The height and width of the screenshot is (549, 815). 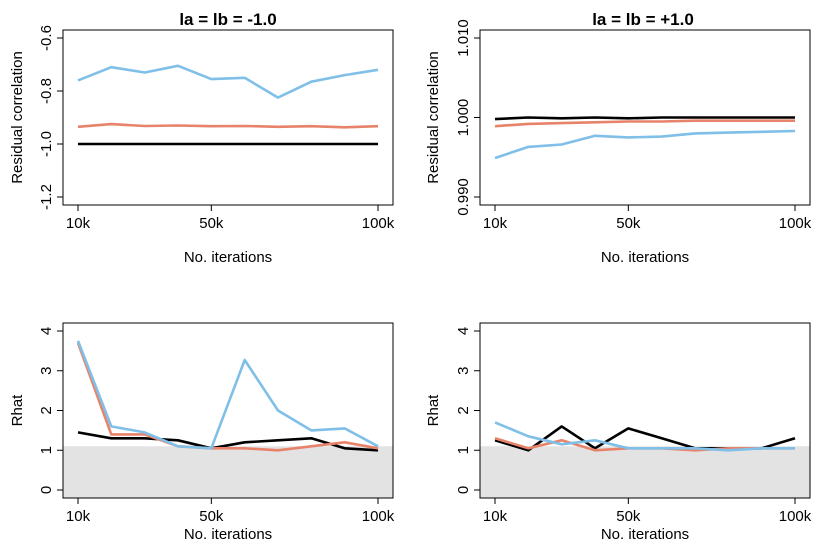 What do you see at coordinates (46, 144) in the screenshot?
I see `y-tick-label: -1.0` at bounding box center [46, 144].